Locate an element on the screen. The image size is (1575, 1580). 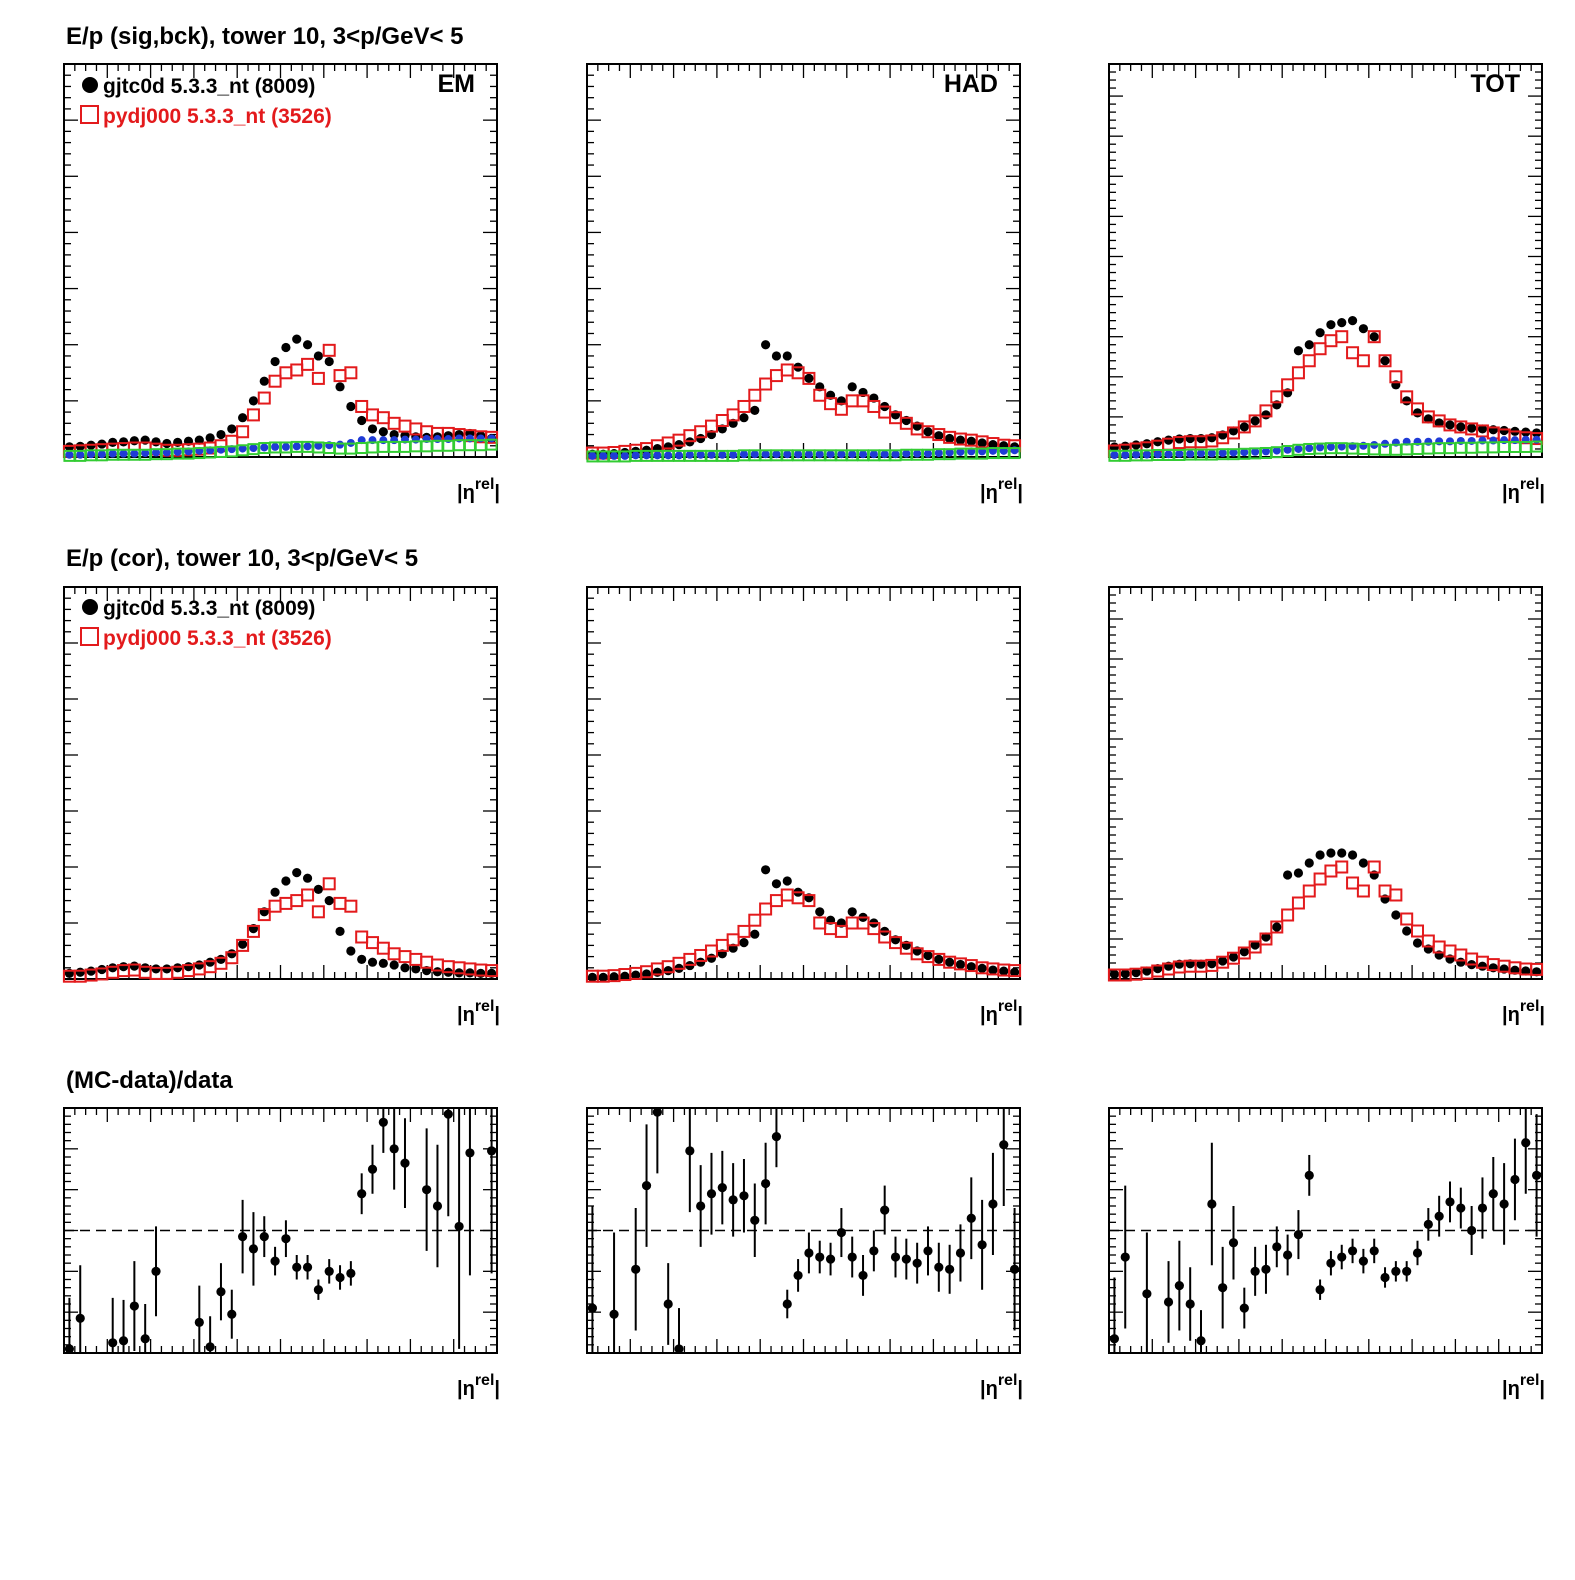
x-axis-label-close: | is located at coordinates (1542, 1389).